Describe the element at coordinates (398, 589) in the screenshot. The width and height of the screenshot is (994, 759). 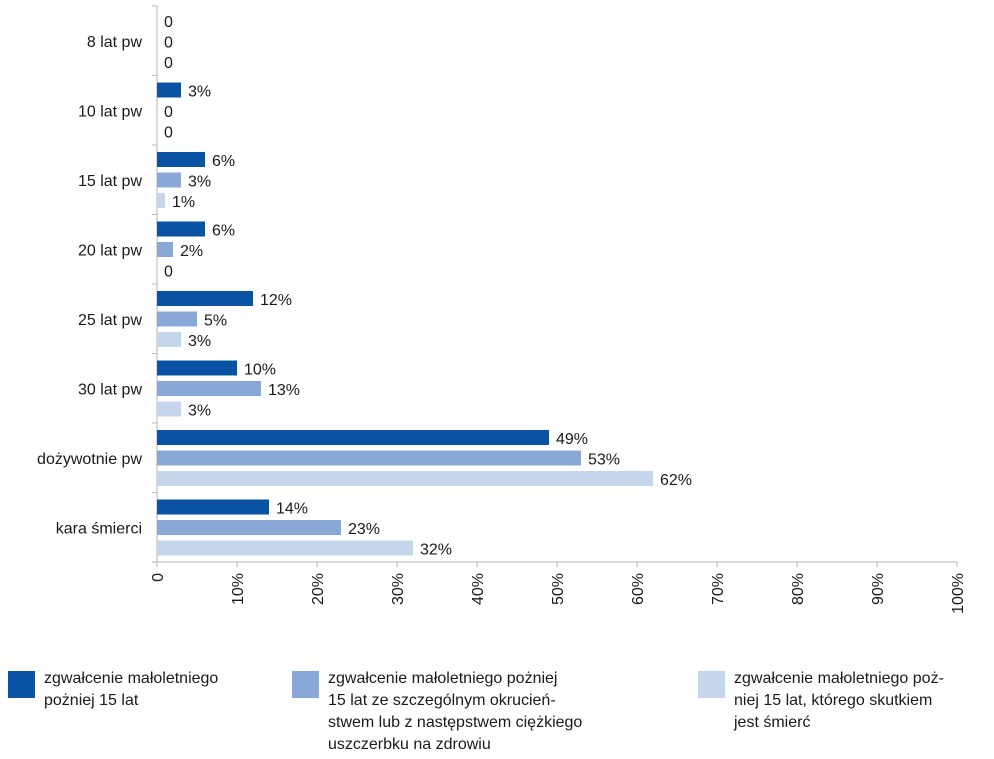
I see `x-tick-label: 30%` at that location.